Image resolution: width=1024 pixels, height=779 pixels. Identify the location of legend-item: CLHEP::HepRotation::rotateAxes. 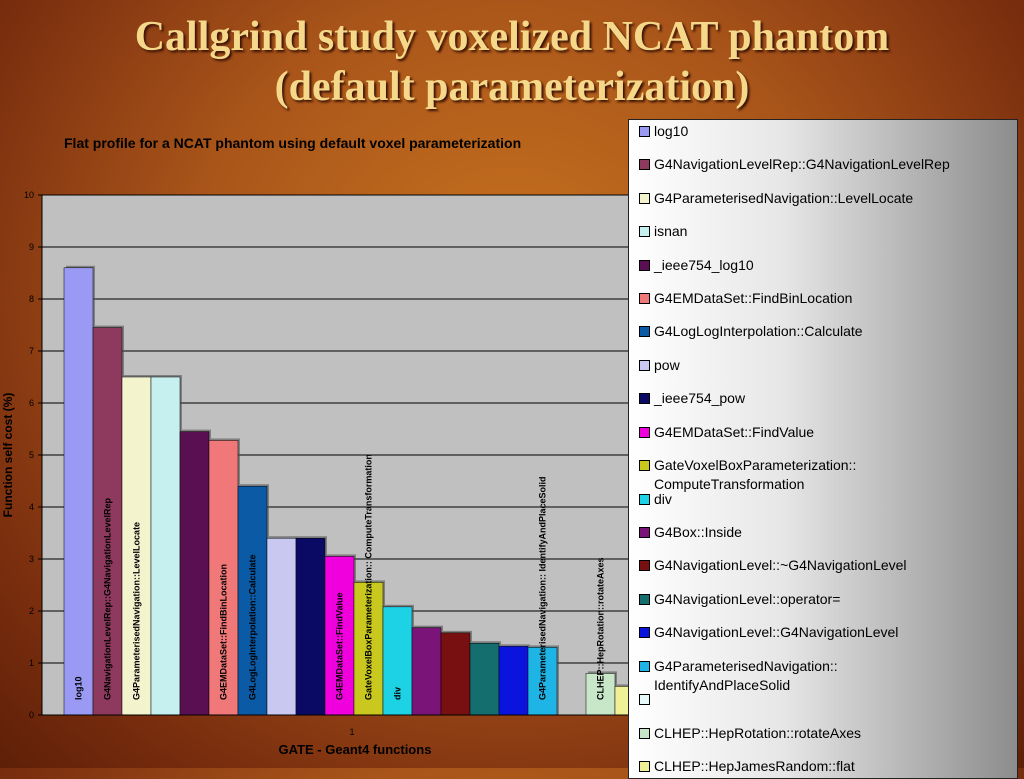
(825, 733).